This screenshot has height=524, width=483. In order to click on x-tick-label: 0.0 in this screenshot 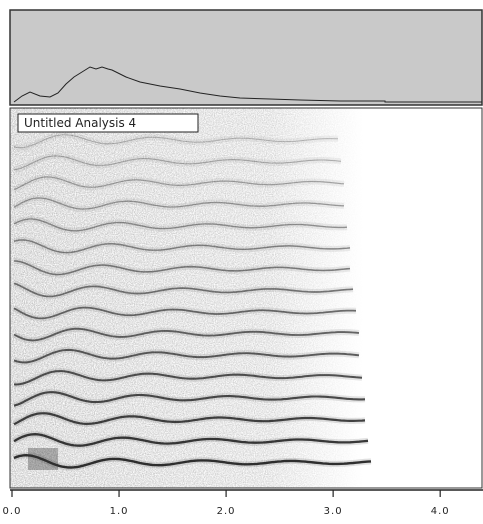, I will do `click(12, 511)`.